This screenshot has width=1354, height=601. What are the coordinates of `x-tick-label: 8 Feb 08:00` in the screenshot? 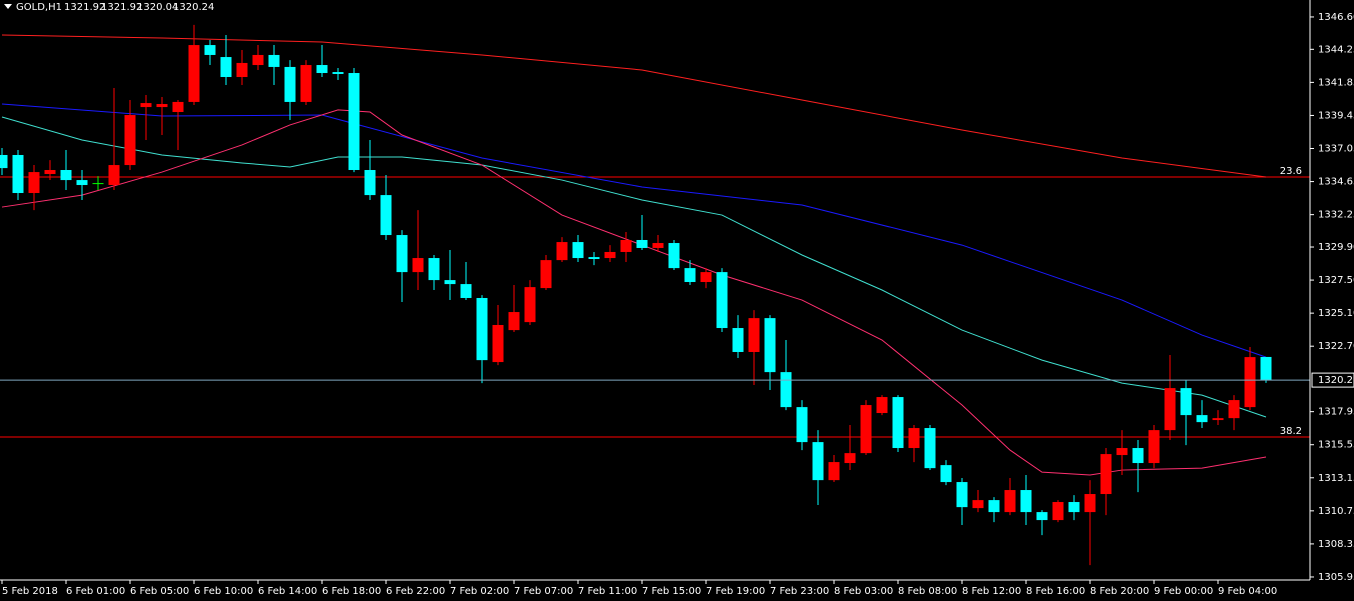 It's located at (927, 591).